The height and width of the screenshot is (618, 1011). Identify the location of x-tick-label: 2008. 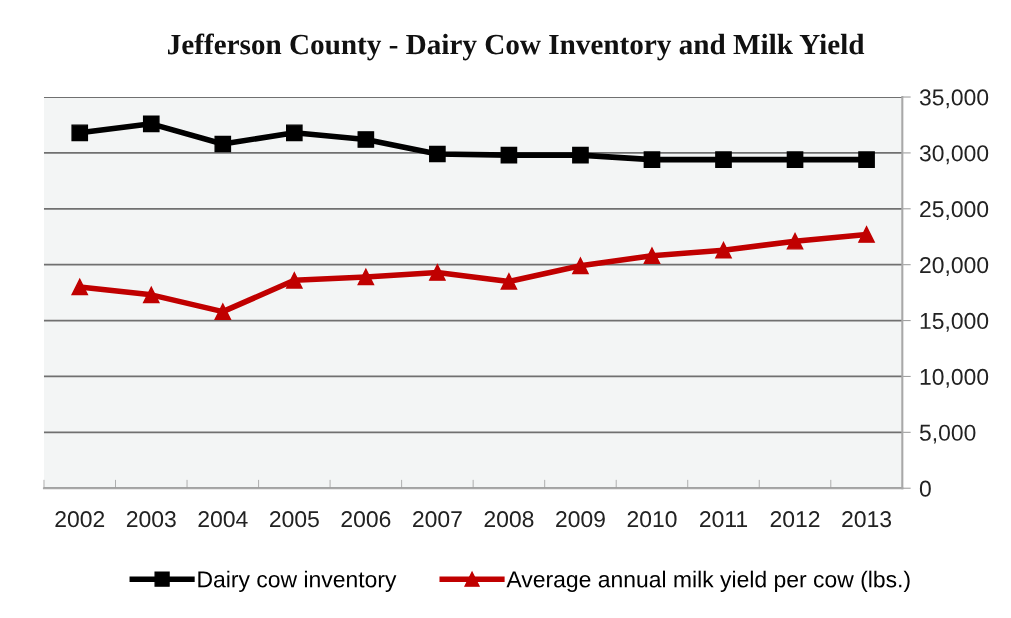
(509, 519).